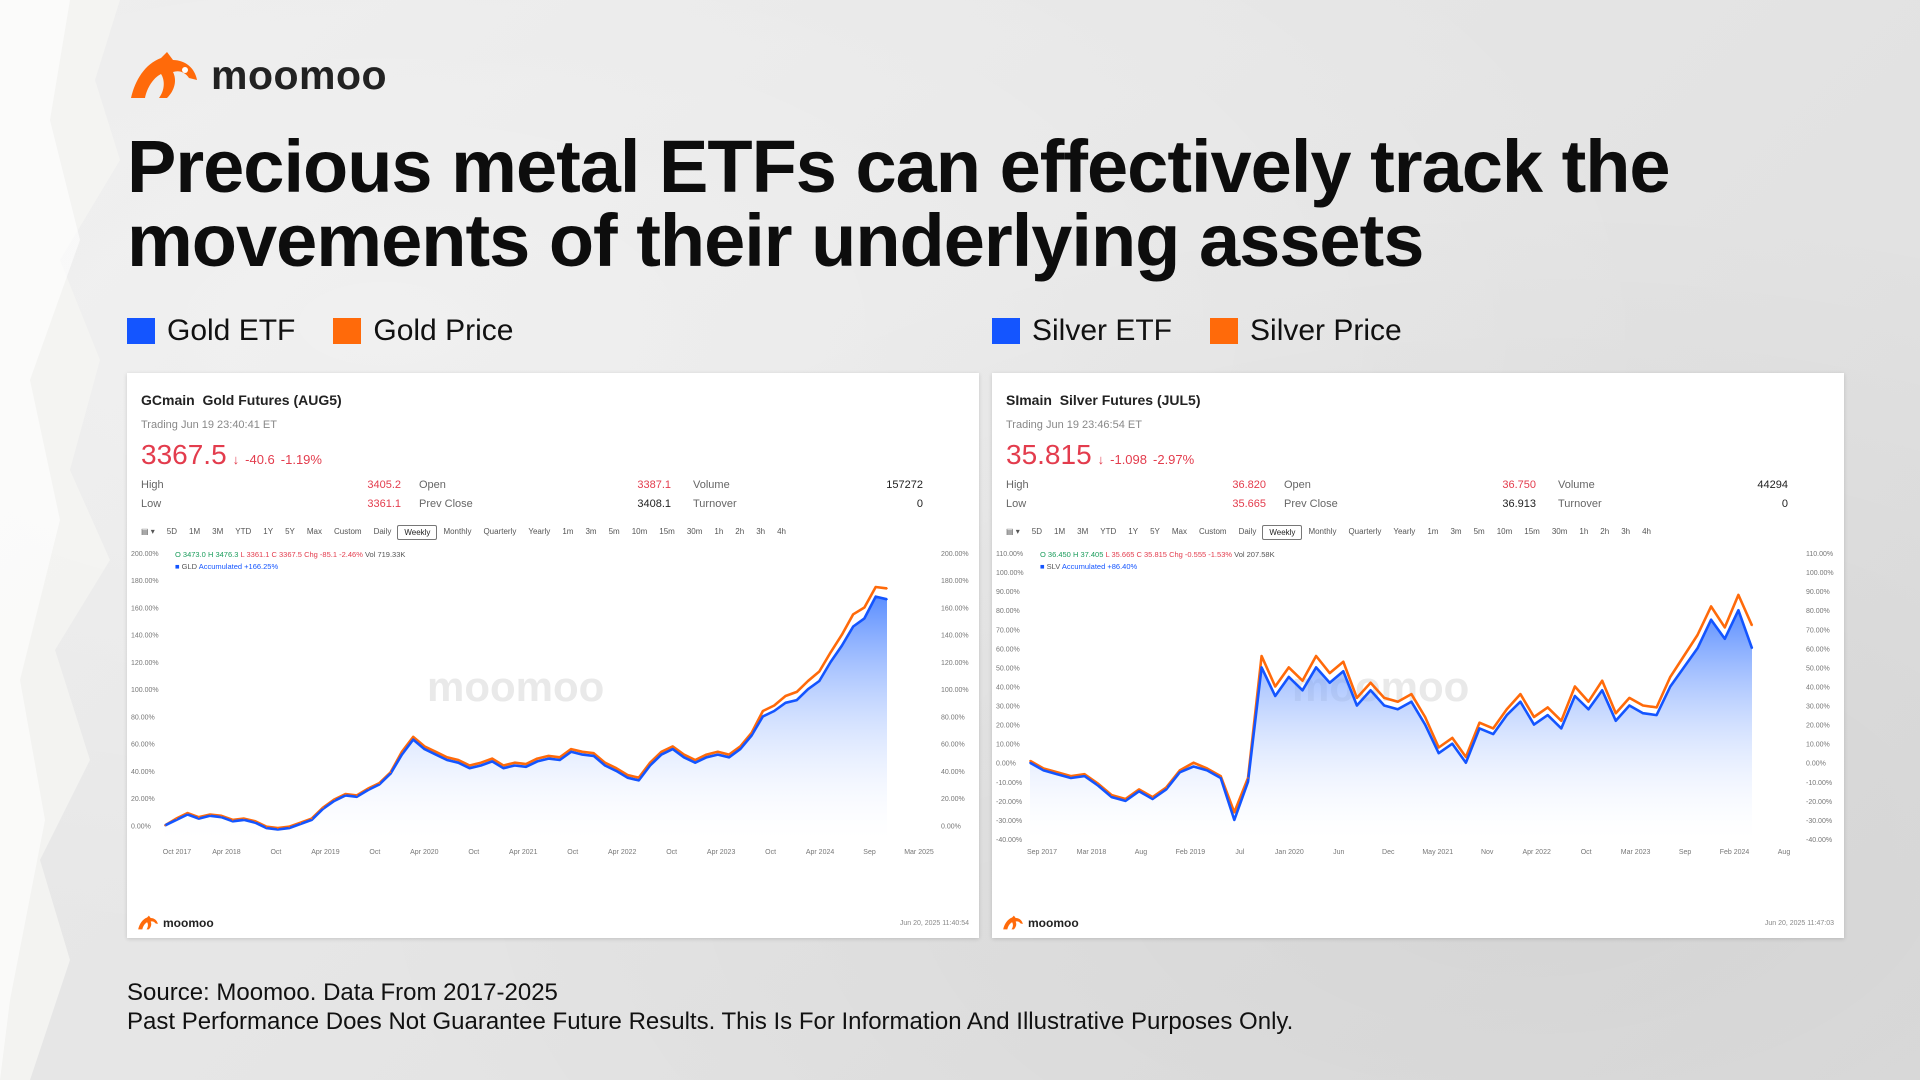 This screenshot has width=1920, height=1080. Describe the element at coordinates (1102, 330) in the screenshot. I see `legend-label: Silver ETF` at that location.